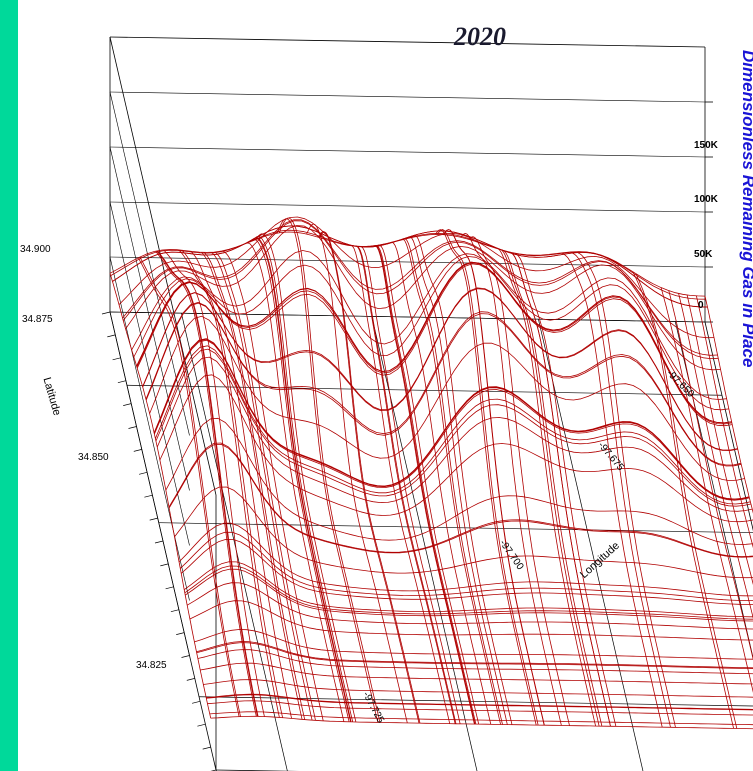 The height and width of the screenshot is (771, 753). Describe the element at coordinates (706, 199) in the screenshot. I see `z-tick-label: 100K` at that location.